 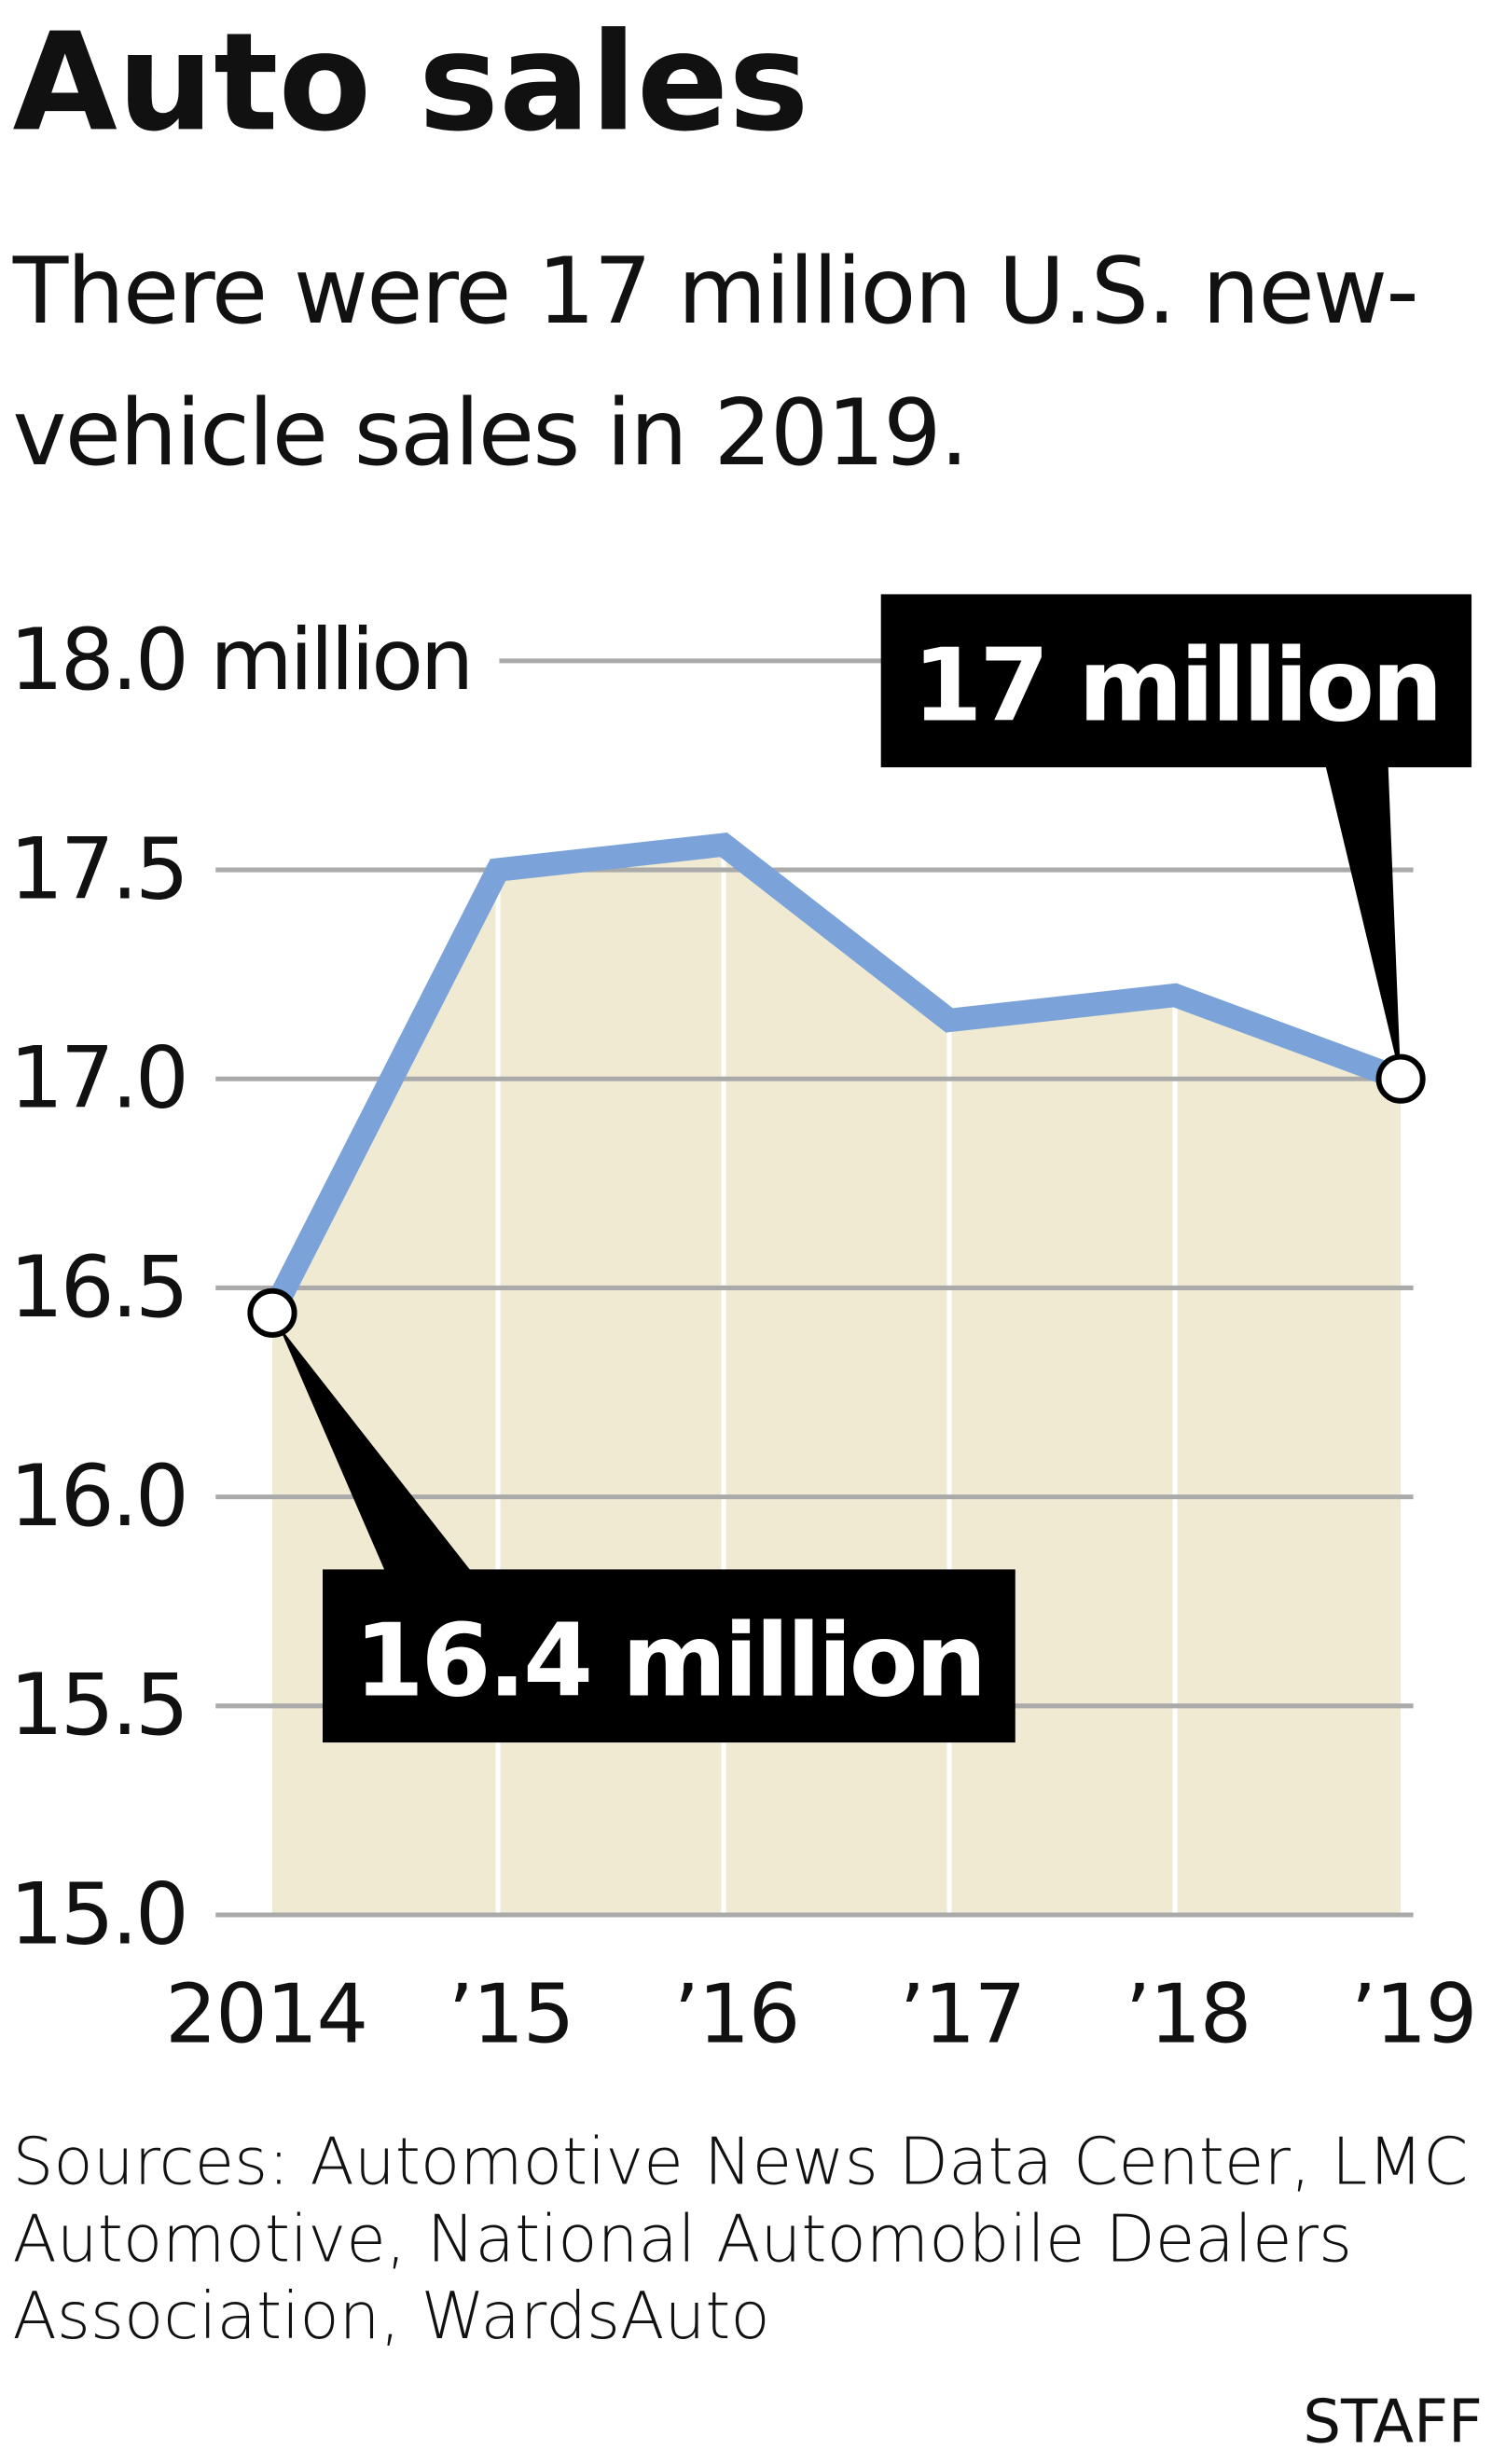 I want to click on callout: 17 million, so click(x=1176, y=837).